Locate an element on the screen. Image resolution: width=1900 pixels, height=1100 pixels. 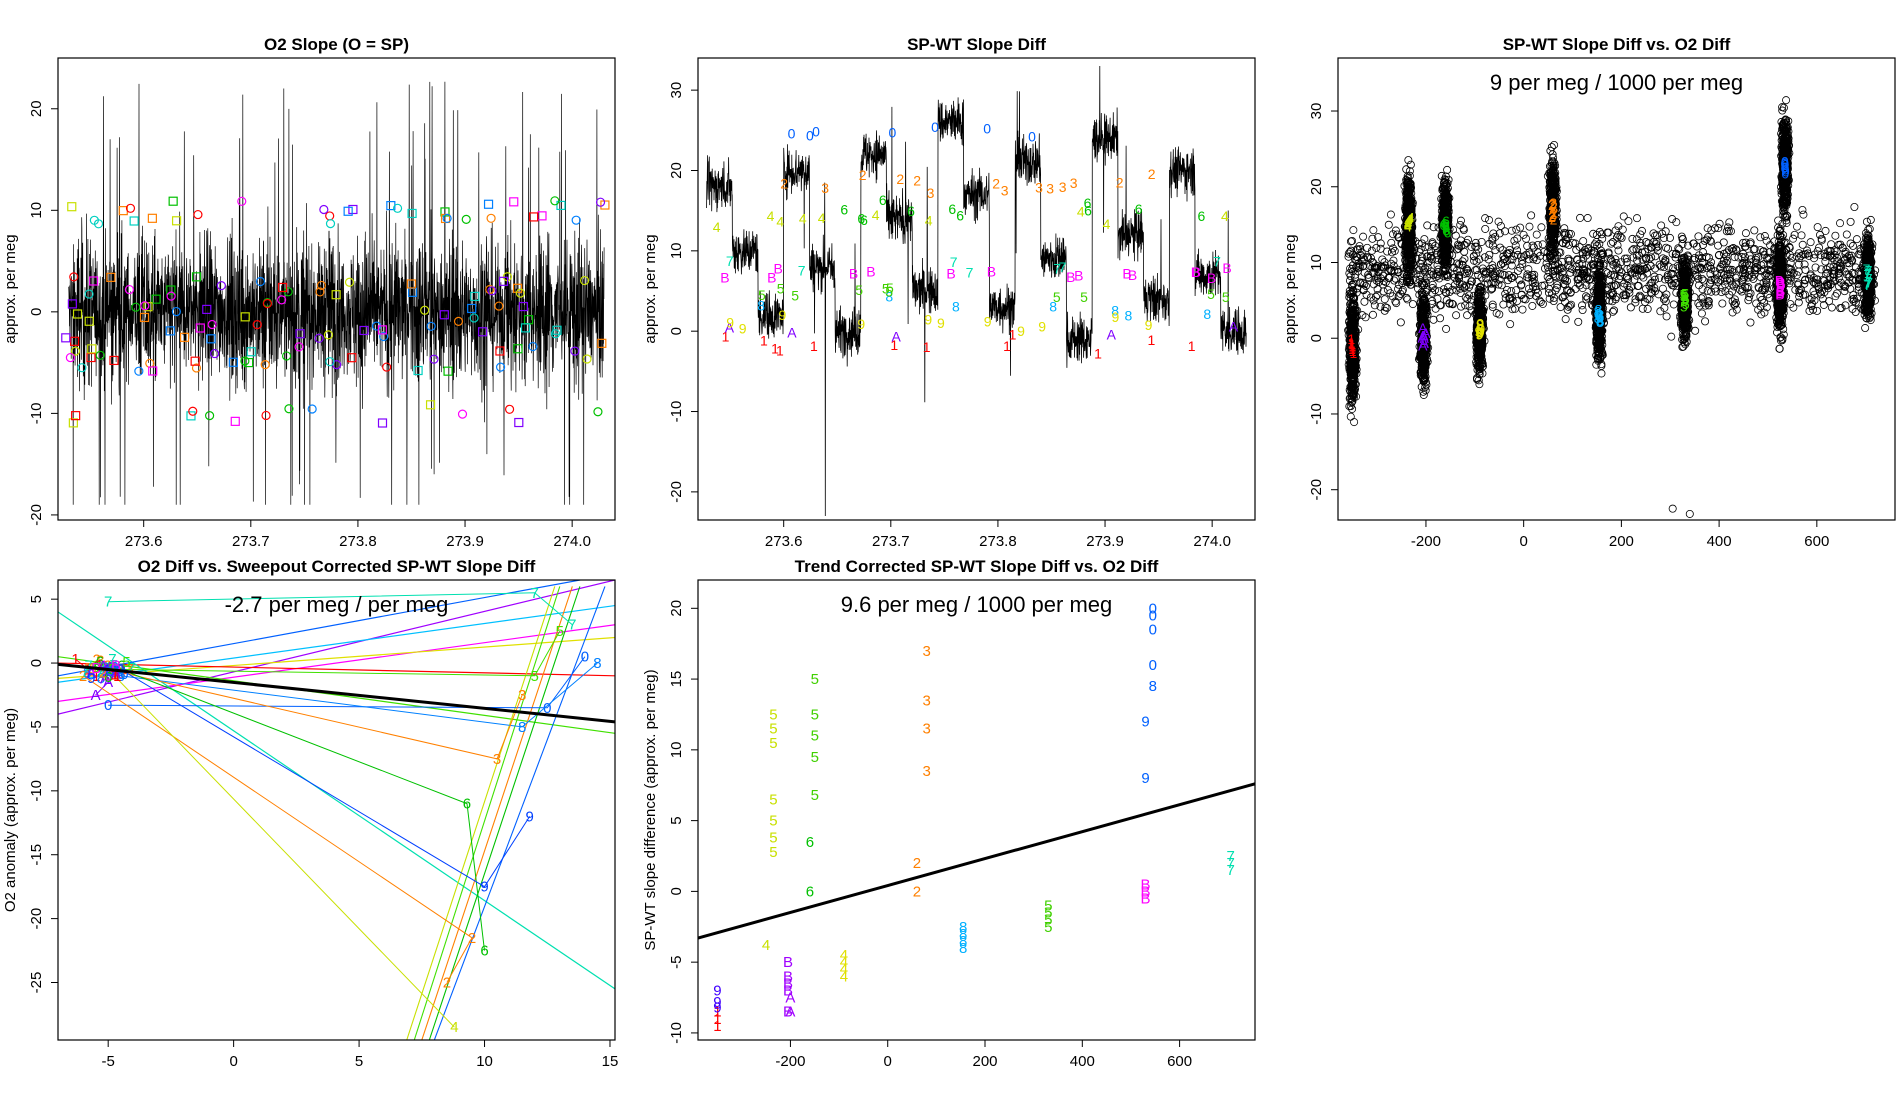
series-label-3: 3 is located at coordinates (825, 188).